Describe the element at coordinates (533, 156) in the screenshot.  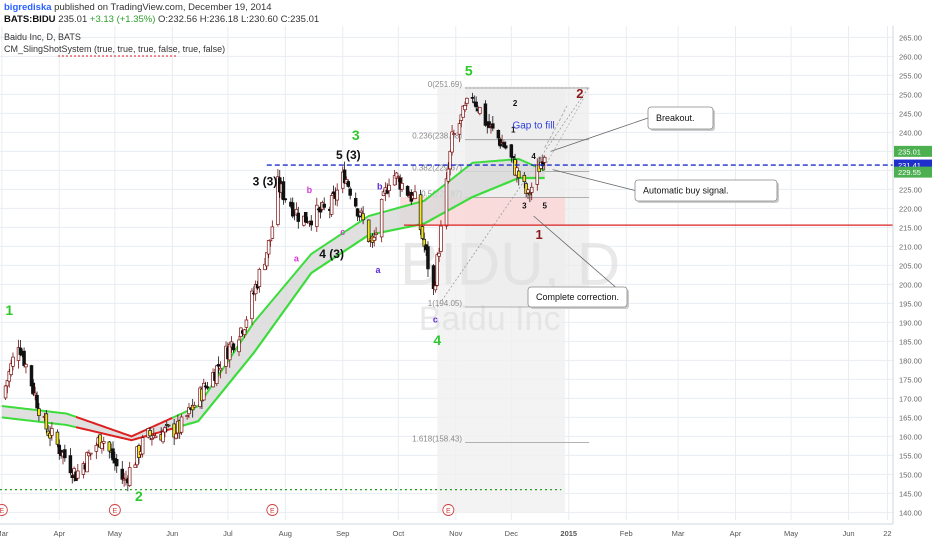
I see `wave-label: 4` at that location.